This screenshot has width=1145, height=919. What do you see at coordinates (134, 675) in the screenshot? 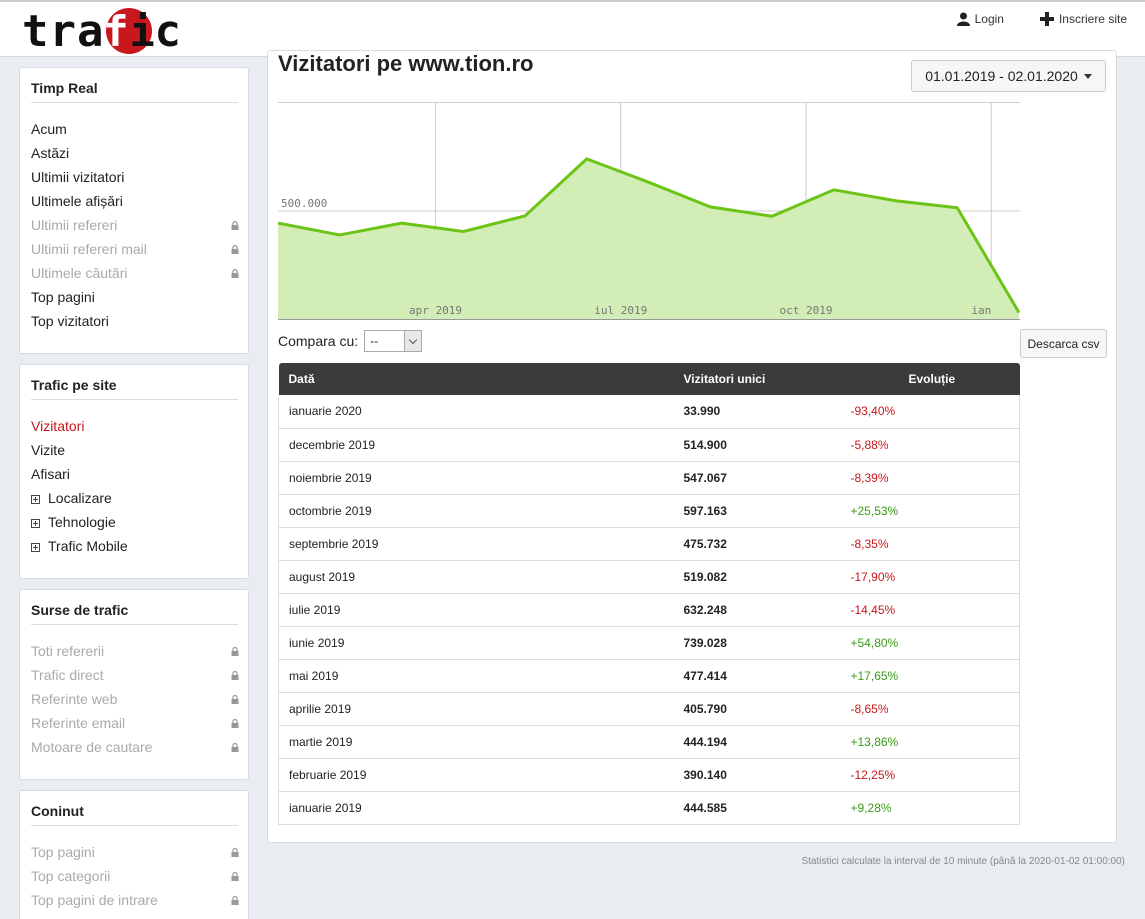
I see `sidebar-item: Trafic direct` at bounding box center [134, 675].